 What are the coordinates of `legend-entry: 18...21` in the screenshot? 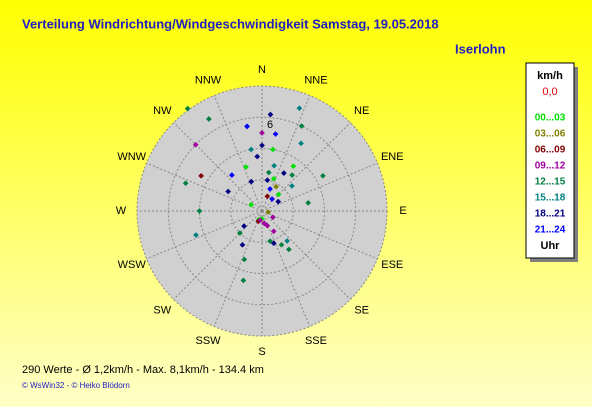 It's located at (550, 214).